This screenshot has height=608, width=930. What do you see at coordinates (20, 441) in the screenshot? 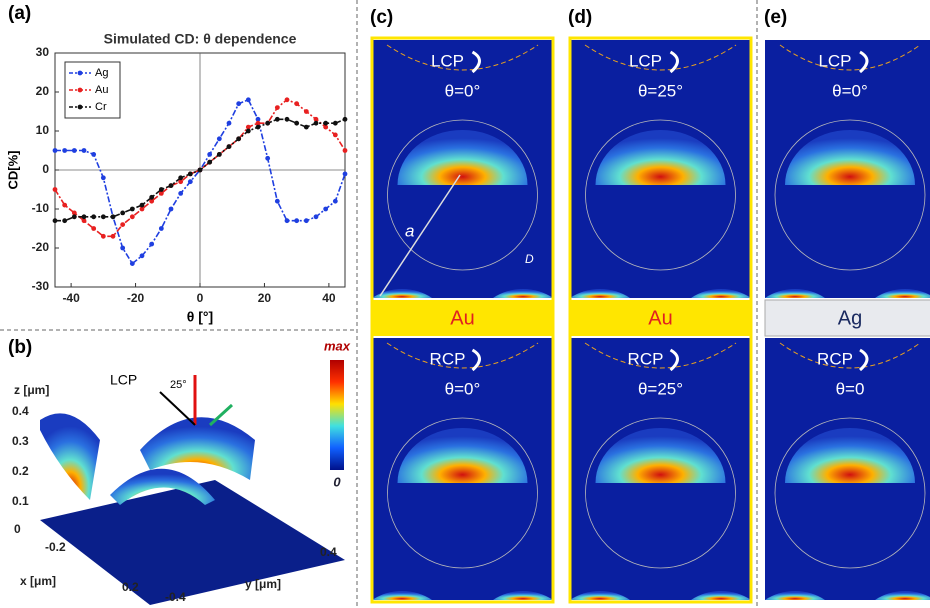
I see `z-tick: 0.3` at bounding box center [20, 441].